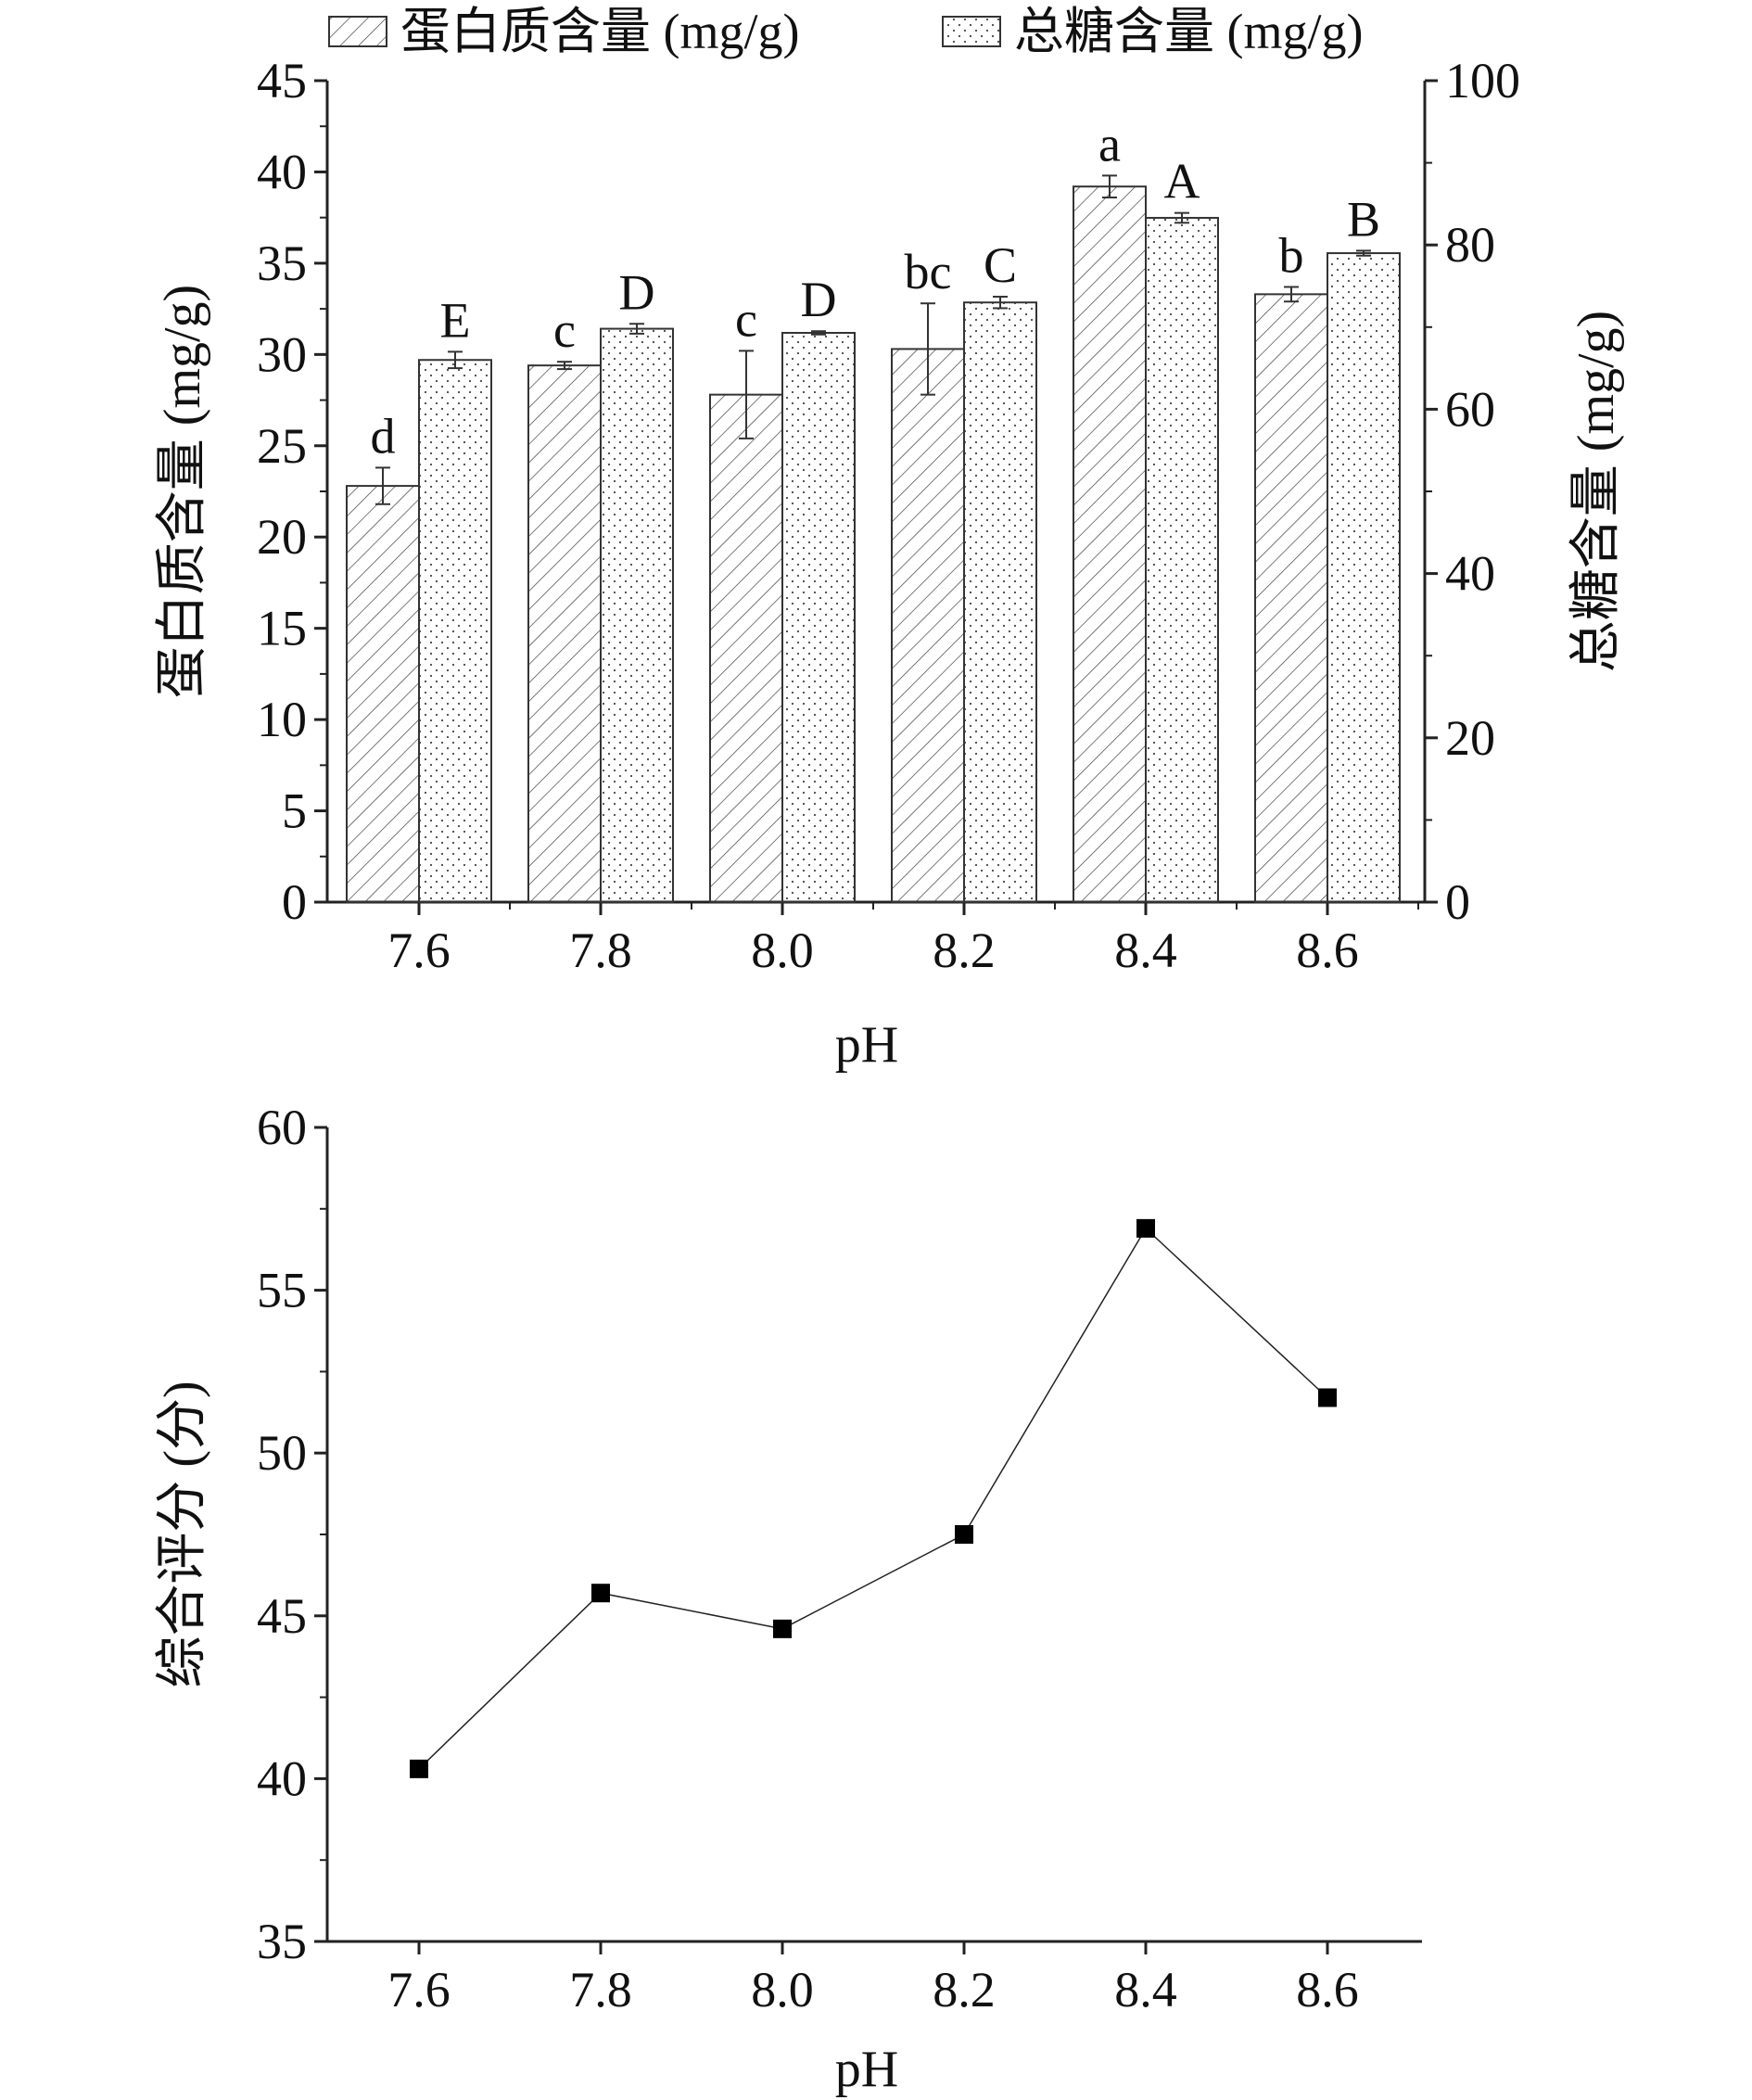 Image resolution: width=1752 pixels, height=2100 pixels. What do you see at coordinates (282, 263) in the screenshot?
I see `y-tick-label-left: 35` at bounding box center [282, 263].